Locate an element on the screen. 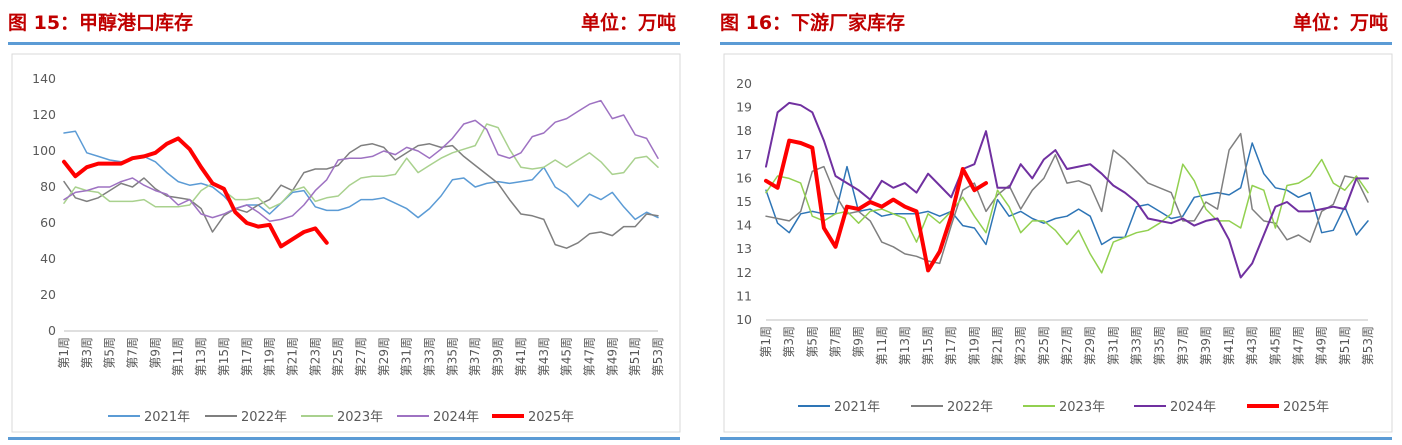 The image size is (1402, 445). figure-15-top-rule is located at coordinates (344, 43).